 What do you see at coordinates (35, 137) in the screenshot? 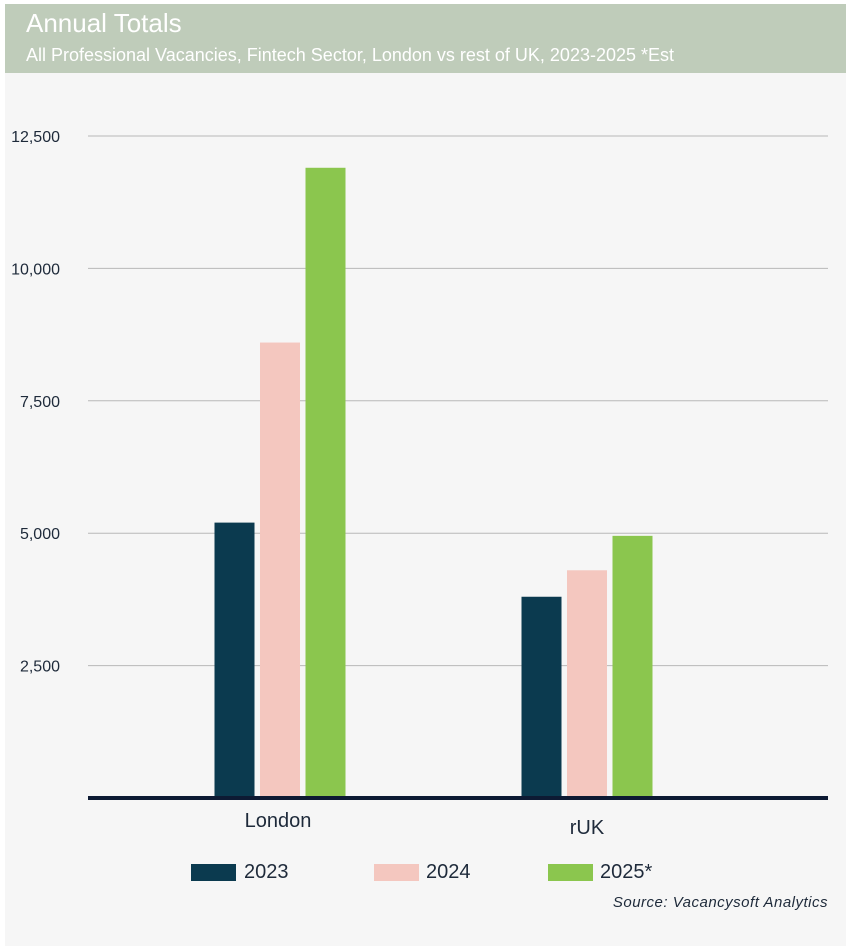
I see `y-tick-label: 12,500` at bounding box center [35, 137].